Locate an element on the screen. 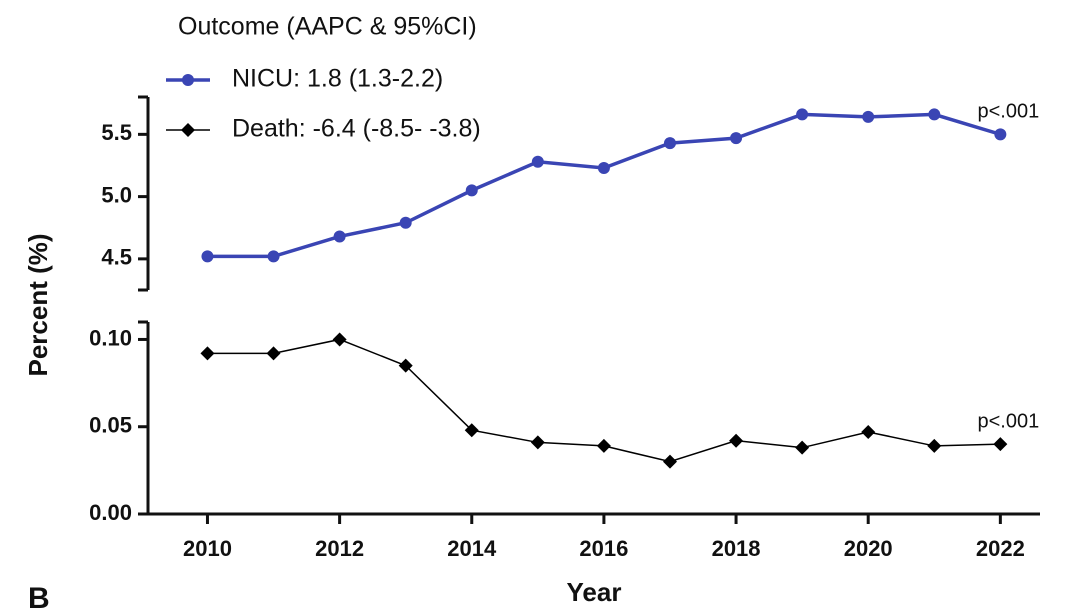  legend-label: NICU: 1.8 (1.3-2.2) is located at coordinates (337, 79).